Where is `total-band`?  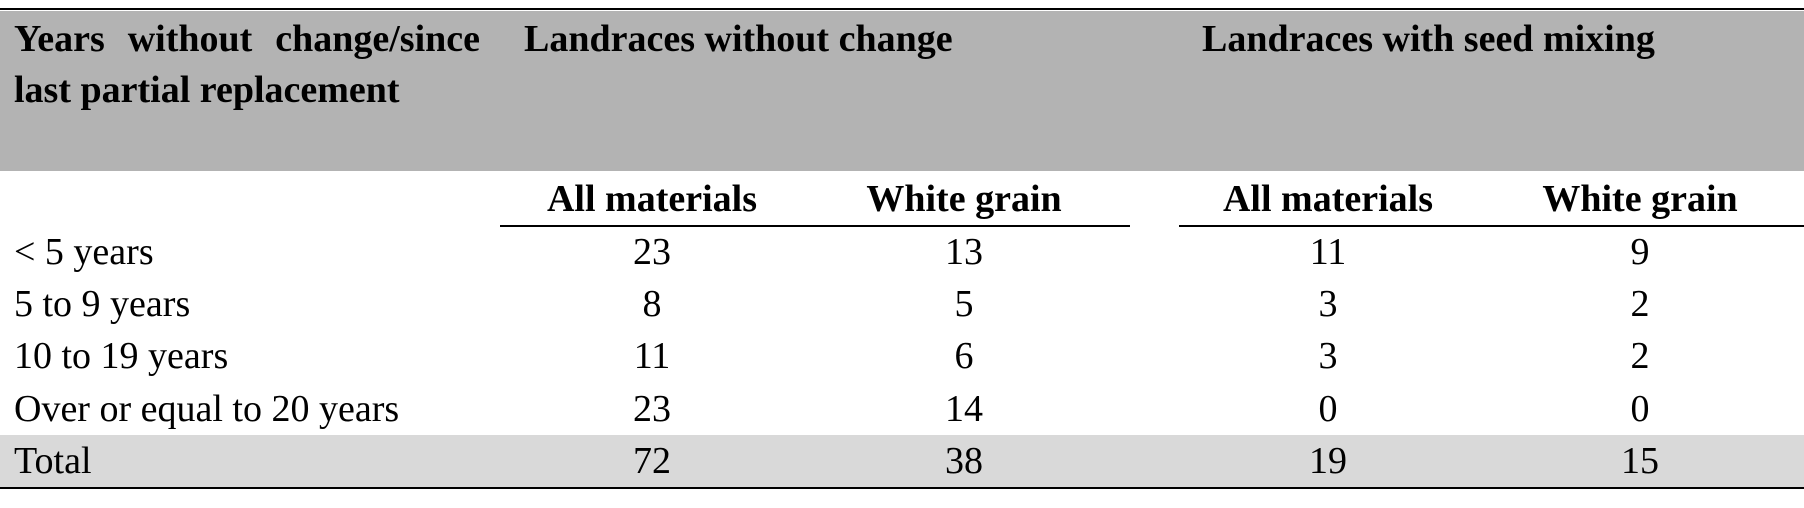 total-band is located at coordinates (902, 461).